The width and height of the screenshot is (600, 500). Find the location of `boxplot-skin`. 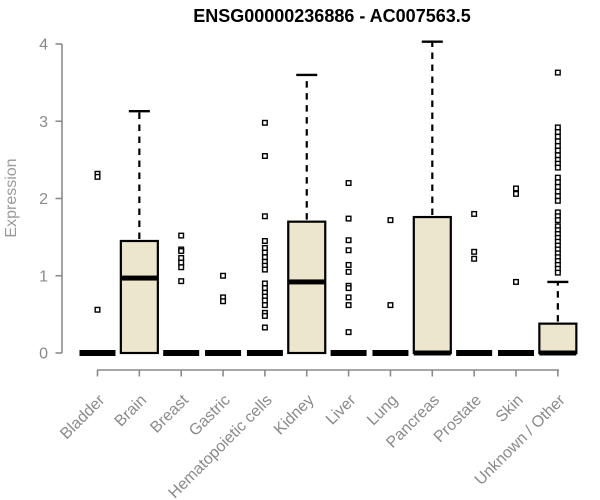

boxplot-skin is located at coordinates (516, 353).